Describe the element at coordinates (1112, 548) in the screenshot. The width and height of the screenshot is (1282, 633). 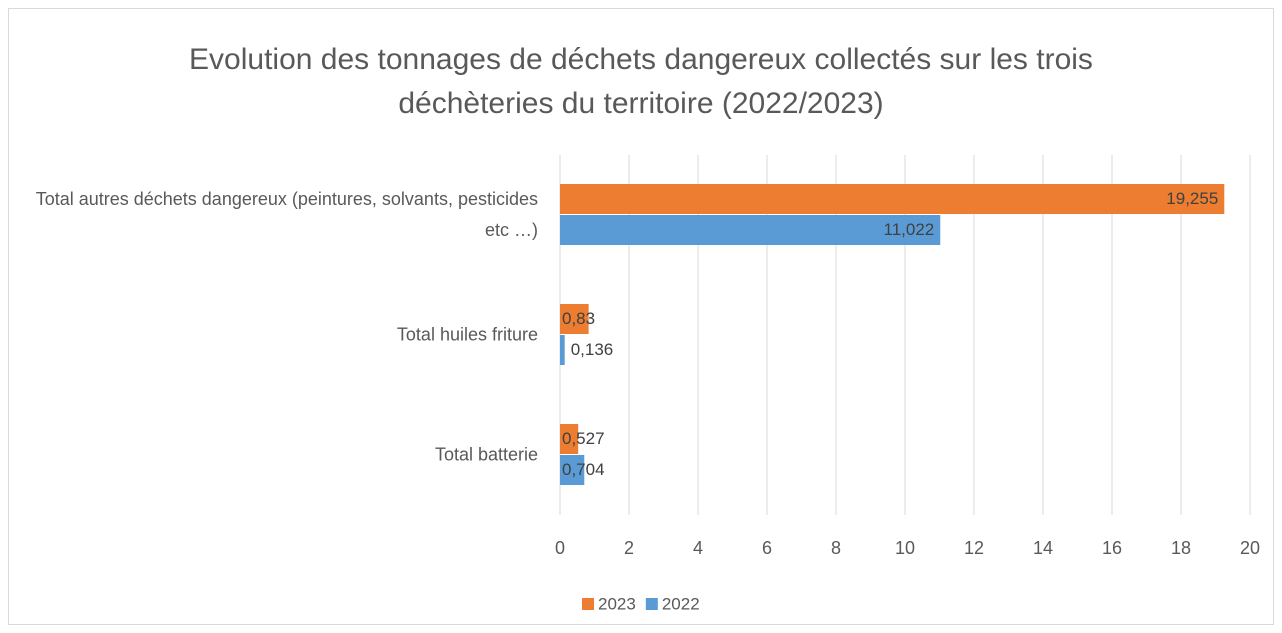
I see `x-tick-label: 16` at that location.